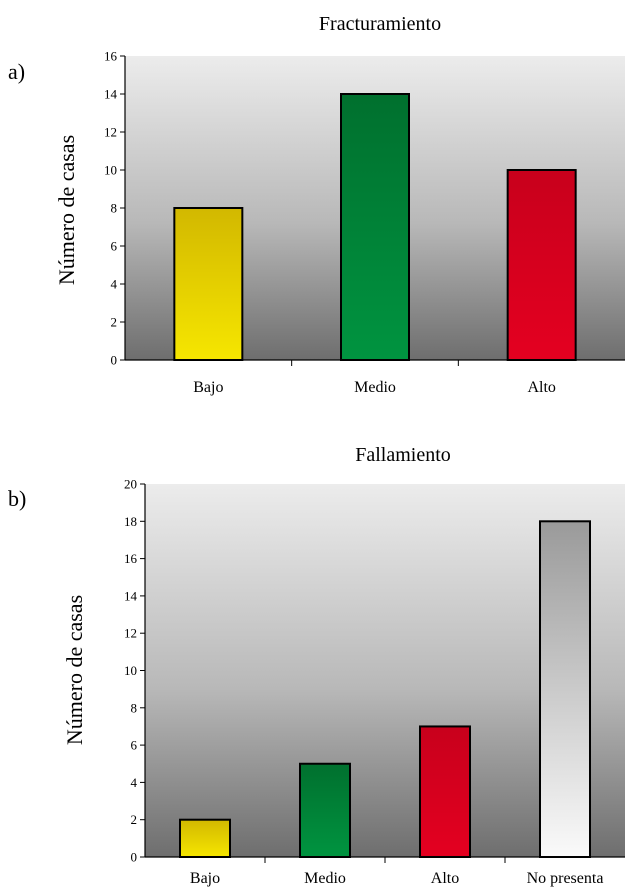 The height and width of the screenshot is (891, 625). What do you see at coordinates (130, 521) in the screenshot?
I see `y-tick-label: 18` at bounding box center [130, 521].